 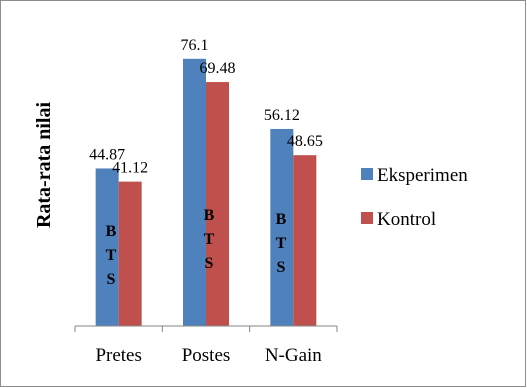 I want to click on legend-swatch-eksperimen, so click(x=367, y=174).